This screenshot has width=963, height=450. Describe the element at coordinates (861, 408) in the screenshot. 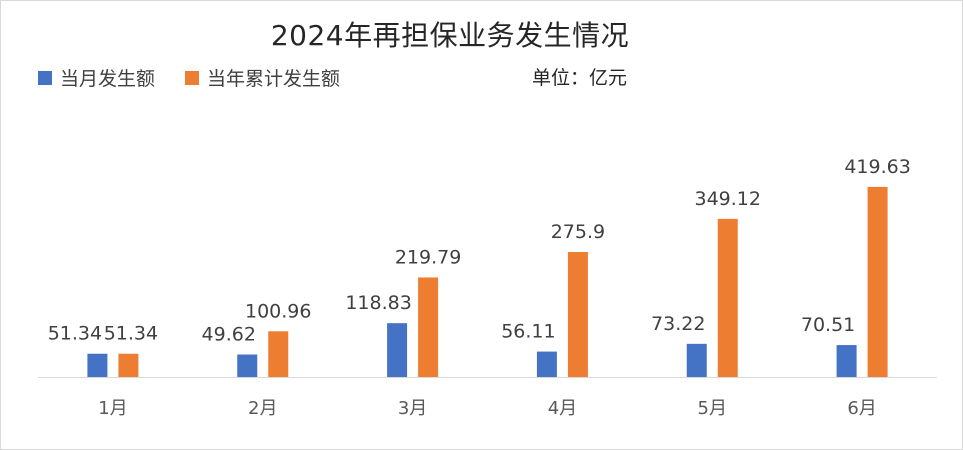

I see `x-tick-label-6: 6月` at that location.